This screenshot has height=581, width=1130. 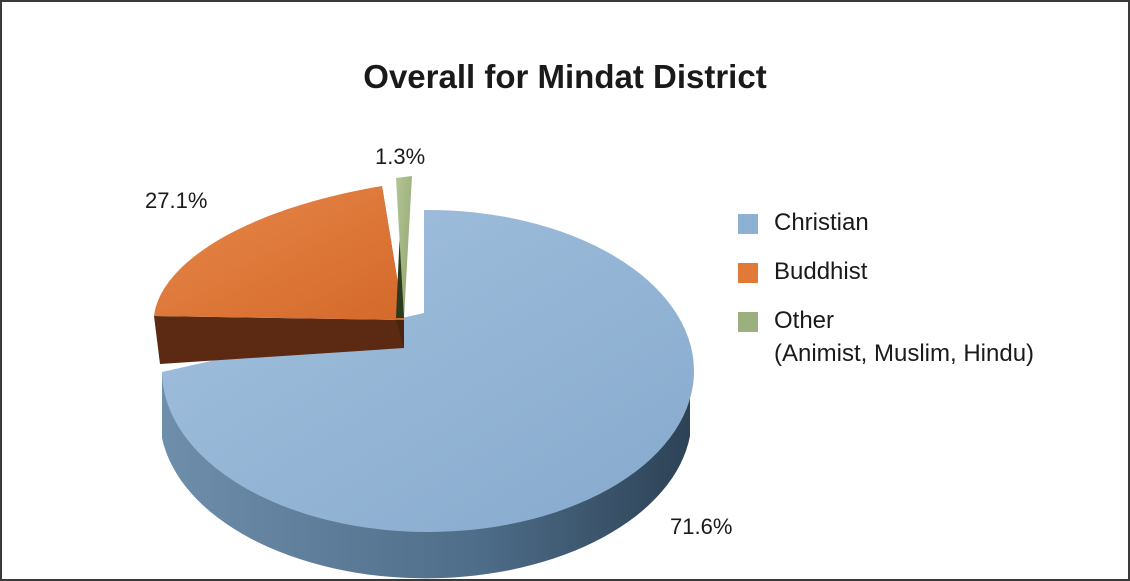 What do you see at coordinates (886, 271) in the screenshot?
I see `legend-item-buddhist: Buddhist` at bounding box center [886, 271].